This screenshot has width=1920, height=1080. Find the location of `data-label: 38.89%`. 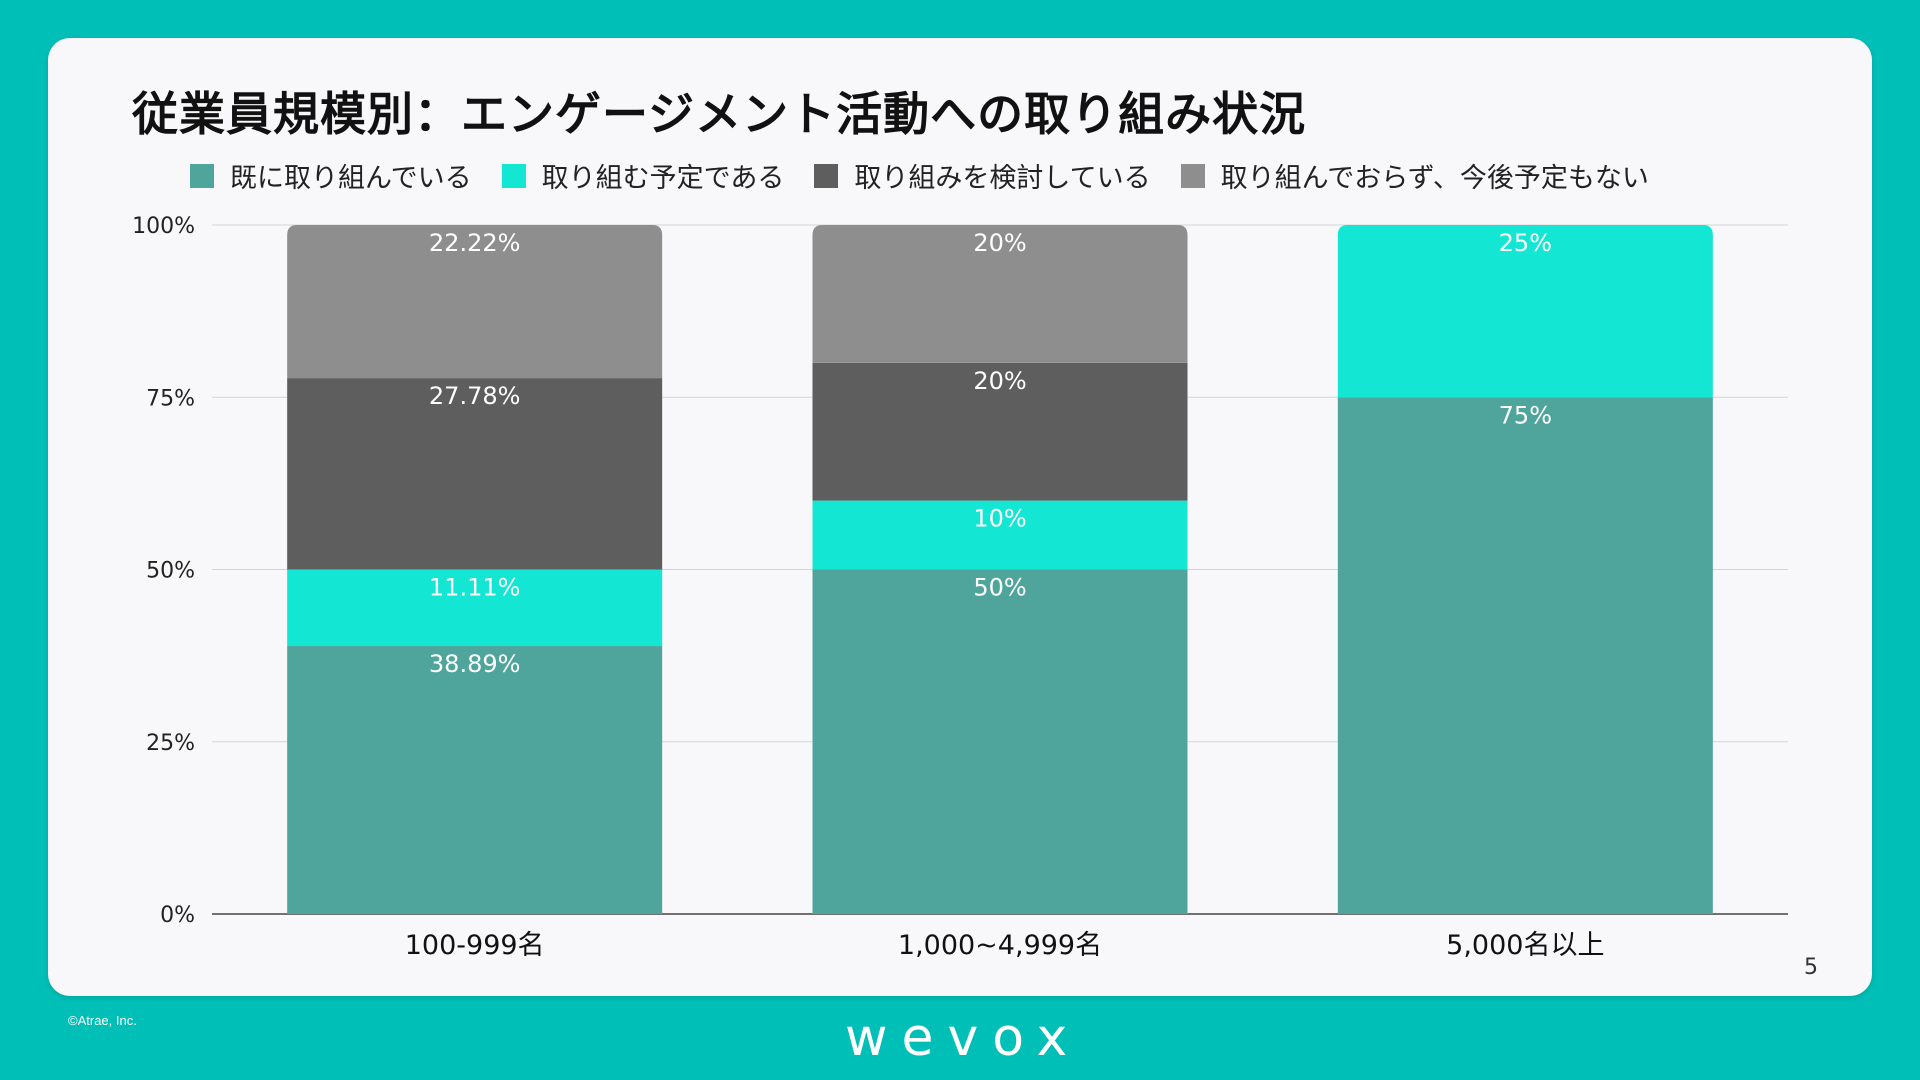

data-label: 38.89% is located at coordinates (475, 664).